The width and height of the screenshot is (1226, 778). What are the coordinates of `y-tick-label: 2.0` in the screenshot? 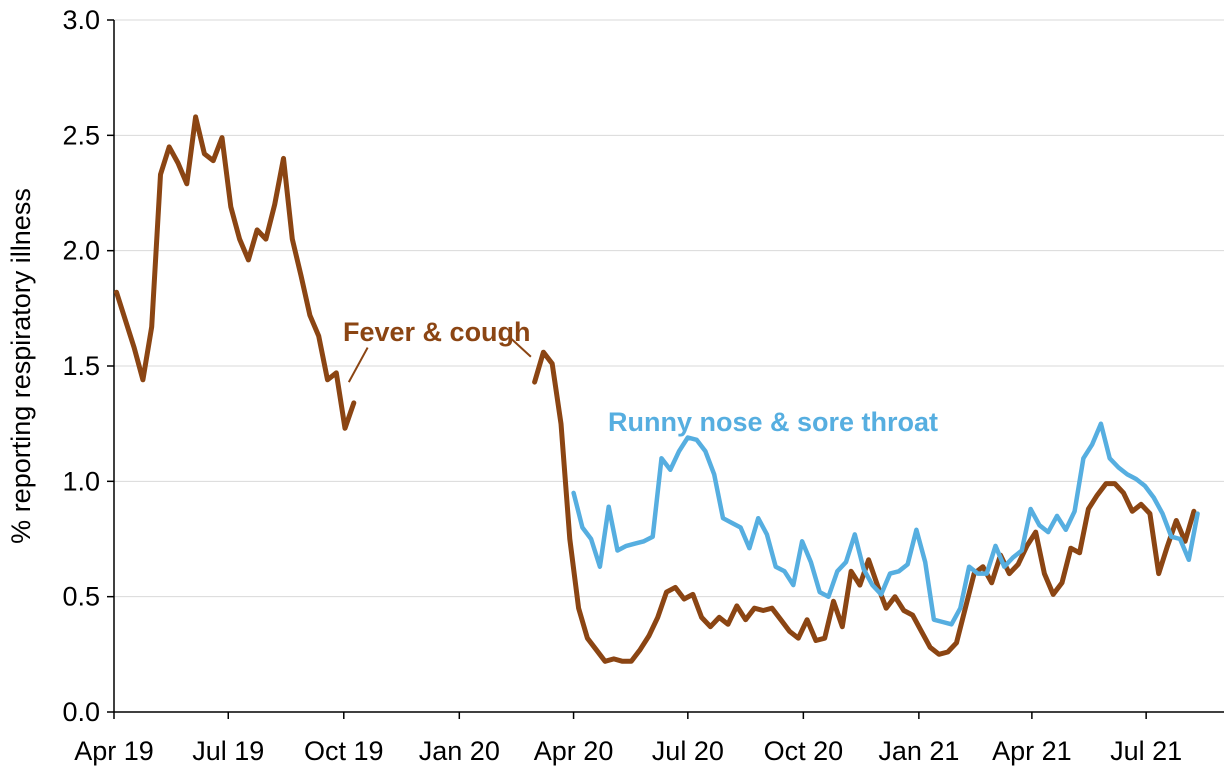 It's located at (81, 251).